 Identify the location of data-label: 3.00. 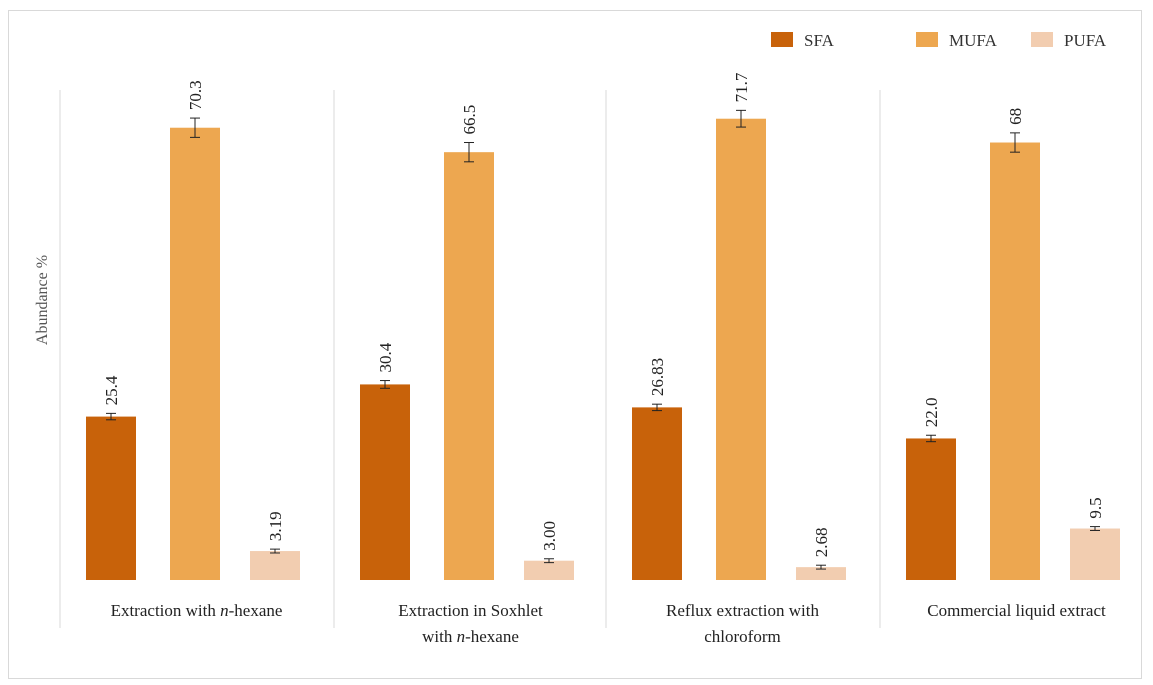
(549, 536).